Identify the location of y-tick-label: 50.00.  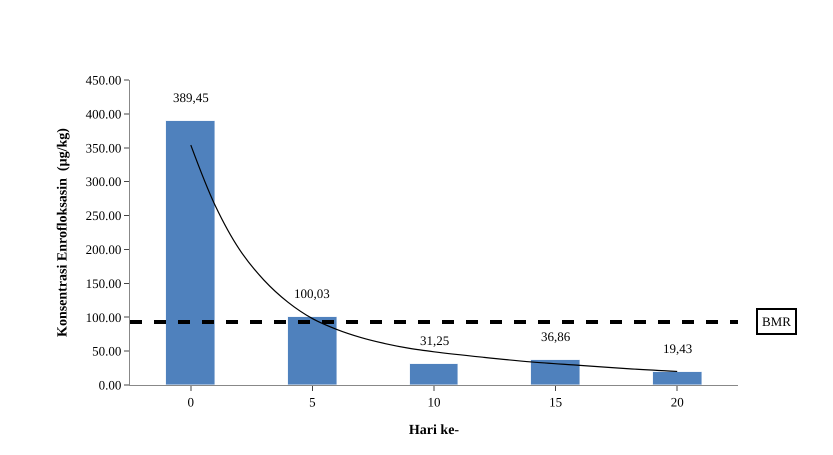
(107, 351).